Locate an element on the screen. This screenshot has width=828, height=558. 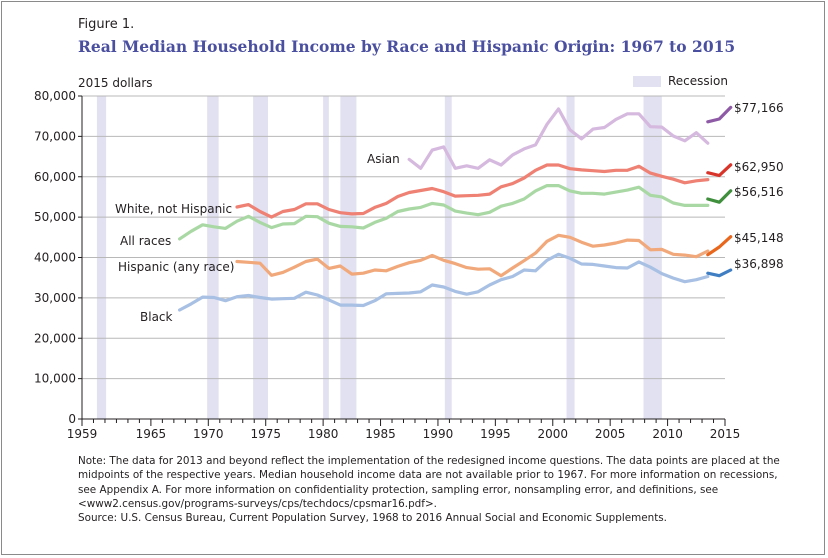
x-tick-label-1990: 1990 is located at coordinates (438, 434).